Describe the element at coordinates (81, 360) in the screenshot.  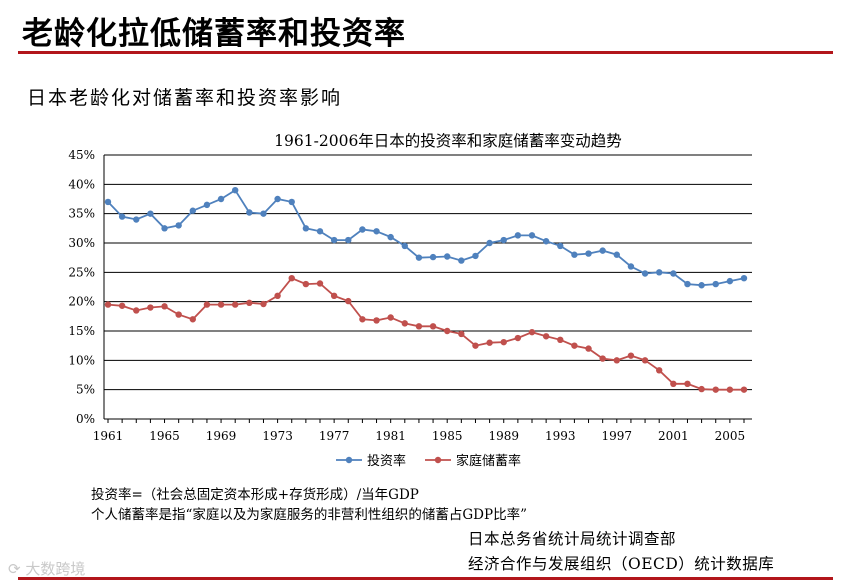
I see `y-tick-label: 10%` at that location.